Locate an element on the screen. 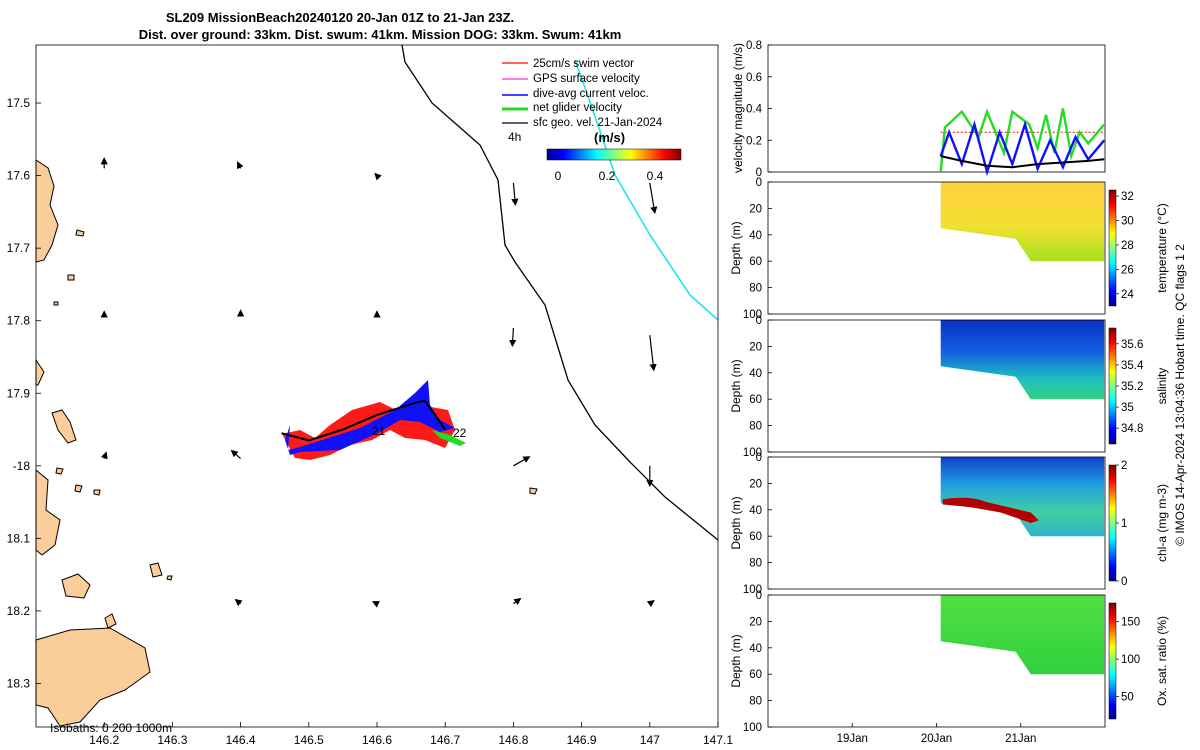 The width and height of the screenshot is (1200, 750). velocity-ytick-label: 0 is located at coordinates (759, 173).